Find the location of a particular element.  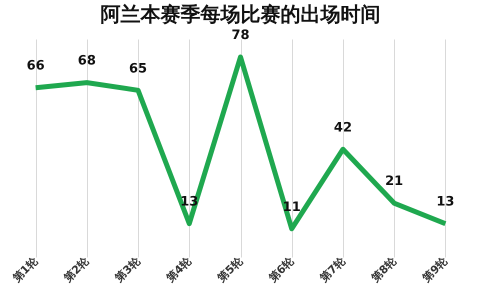

x-tick-label: 第1轮 is located at coordinates (25, 270).